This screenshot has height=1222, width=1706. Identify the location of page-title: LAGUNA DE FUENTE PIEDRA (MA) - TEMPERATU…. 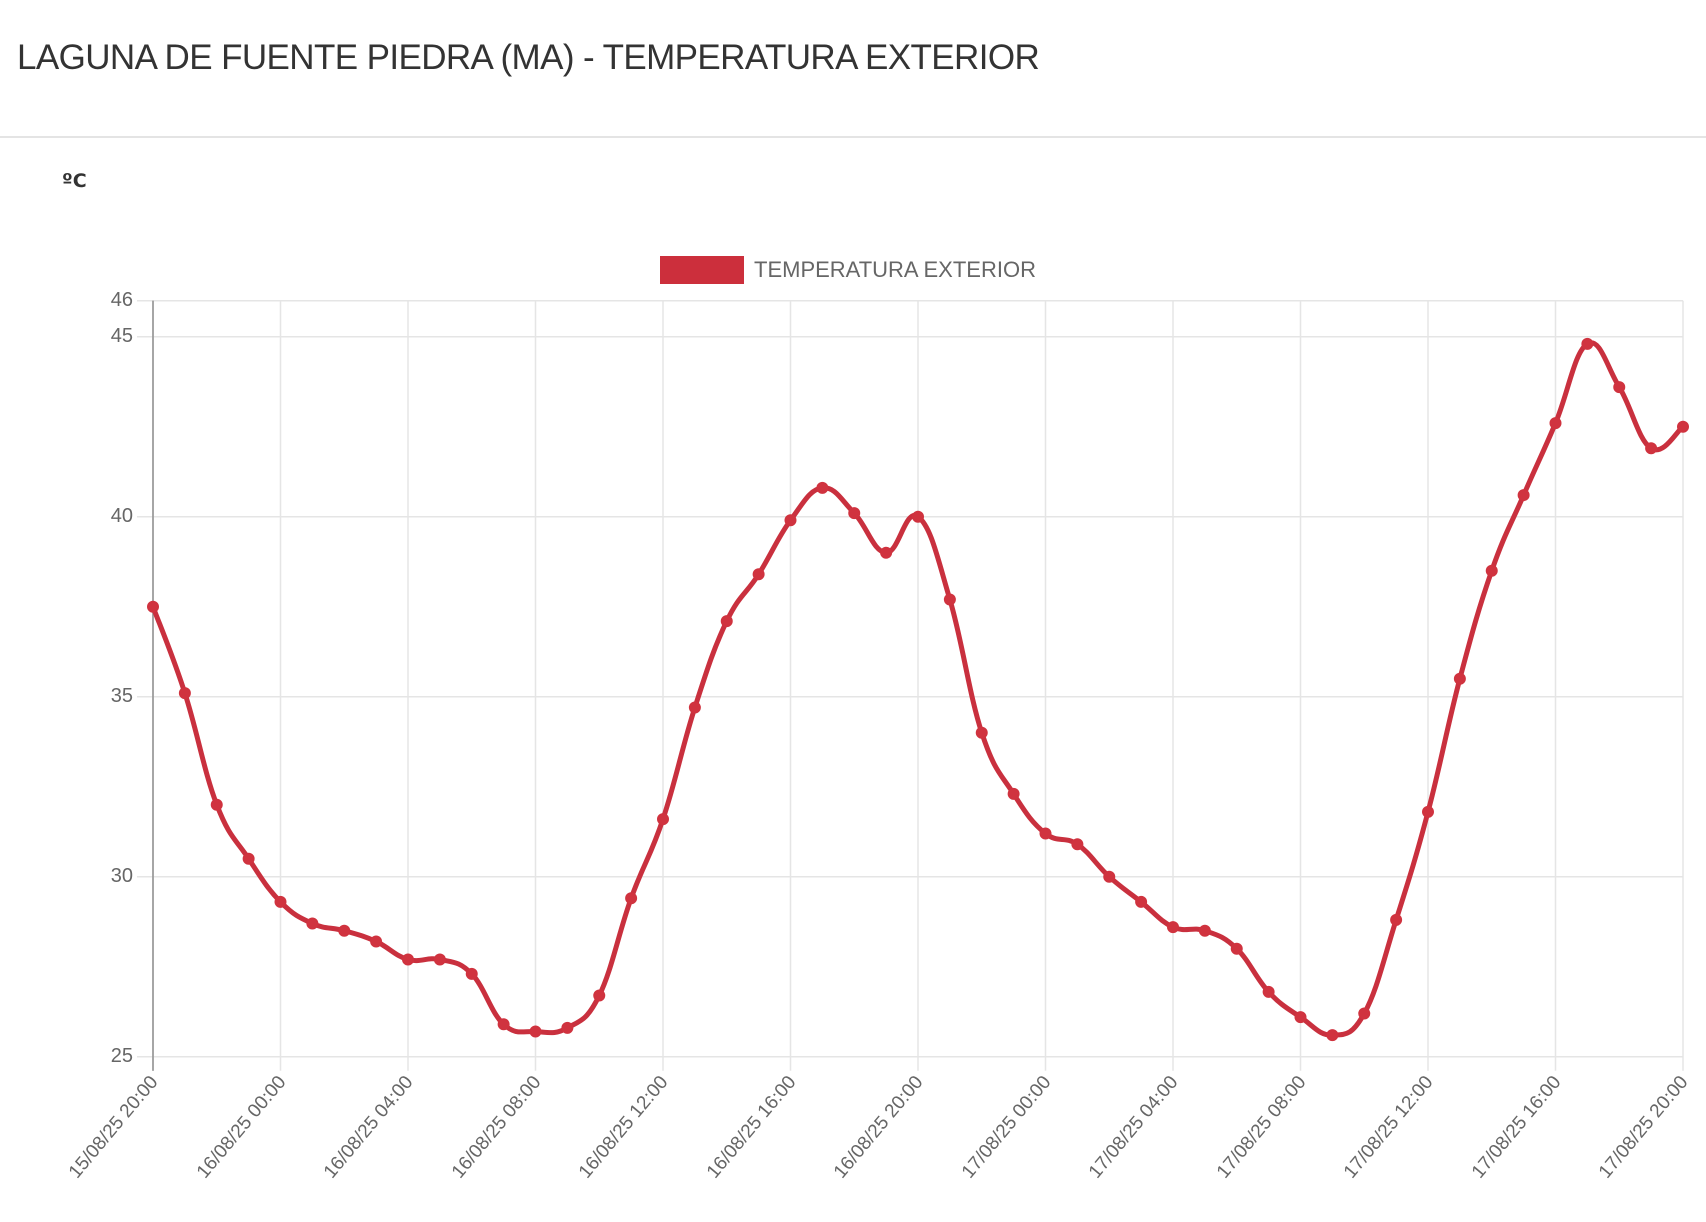
(528, 57).